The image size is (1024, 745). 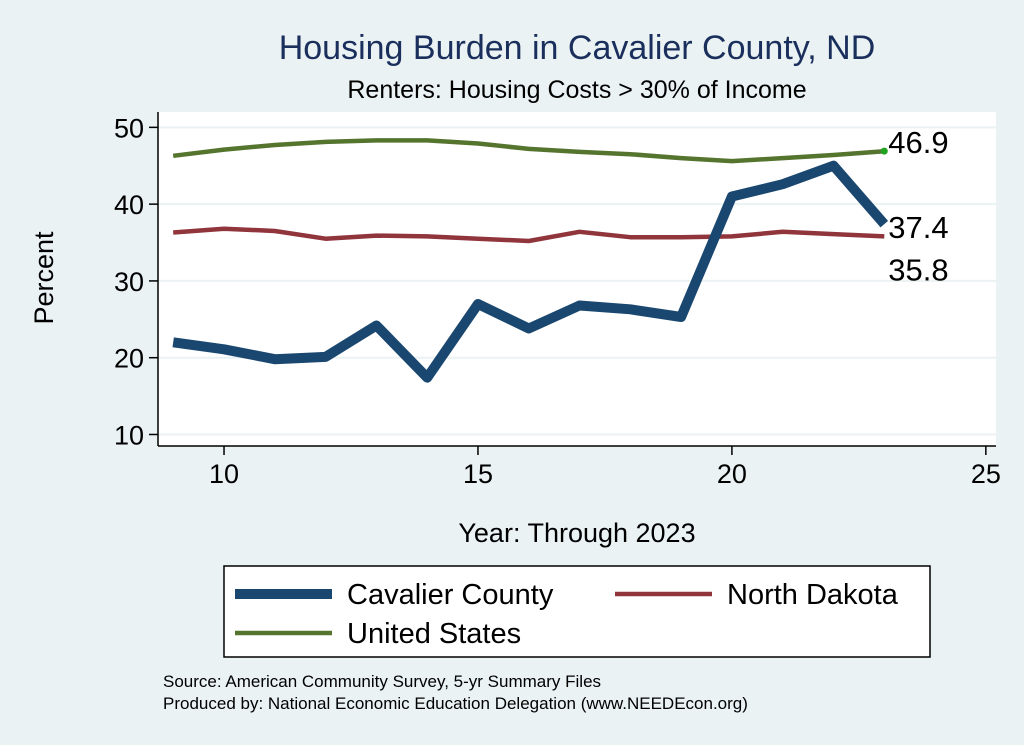 I want to click on chart-title: Housing Burden in Cavalier County, ND, so click(x=577, y=48).